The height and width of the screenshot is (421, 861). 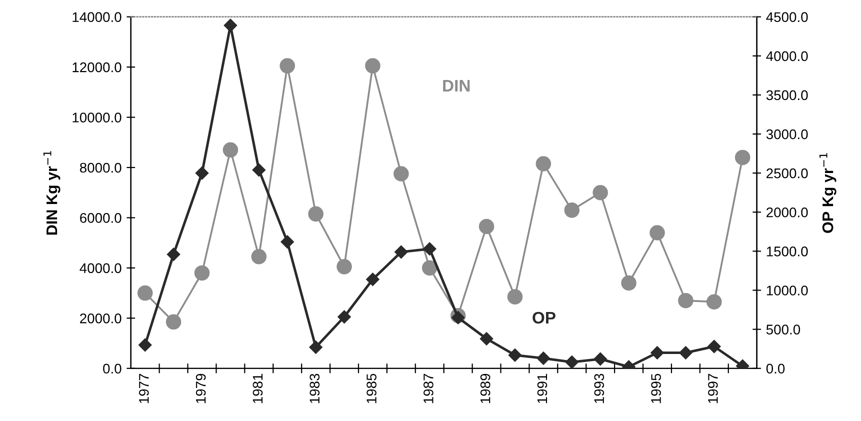 What do you see at coordinates (201, 389) in the screenshot?
I see `x-tick-label: 1979` at bounding box center [201, 389].